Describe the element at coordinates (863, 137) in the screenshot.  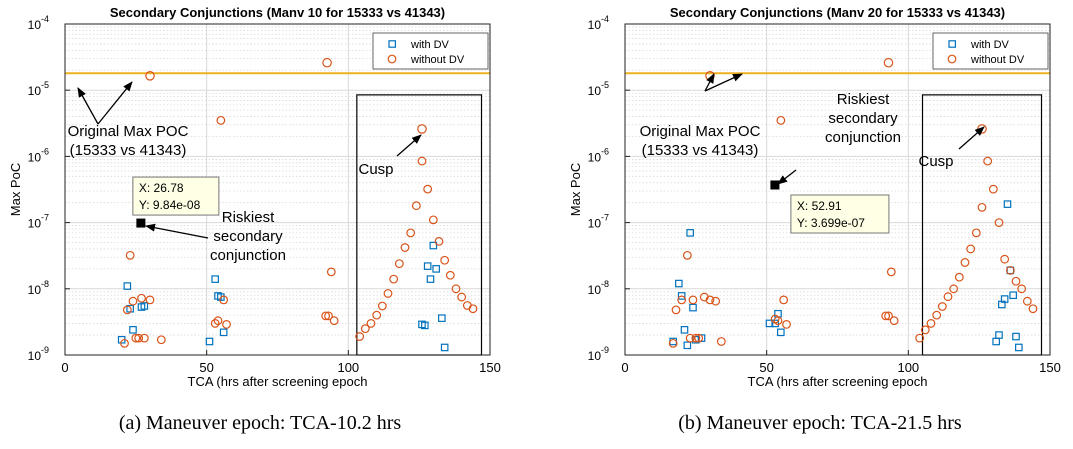
I see `annotation-text: conjunction` at that location.